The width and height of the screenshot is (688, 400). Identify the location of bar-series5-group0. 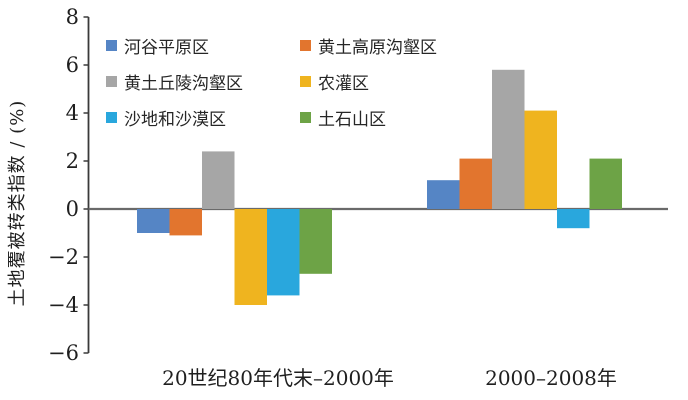
(315, 241).